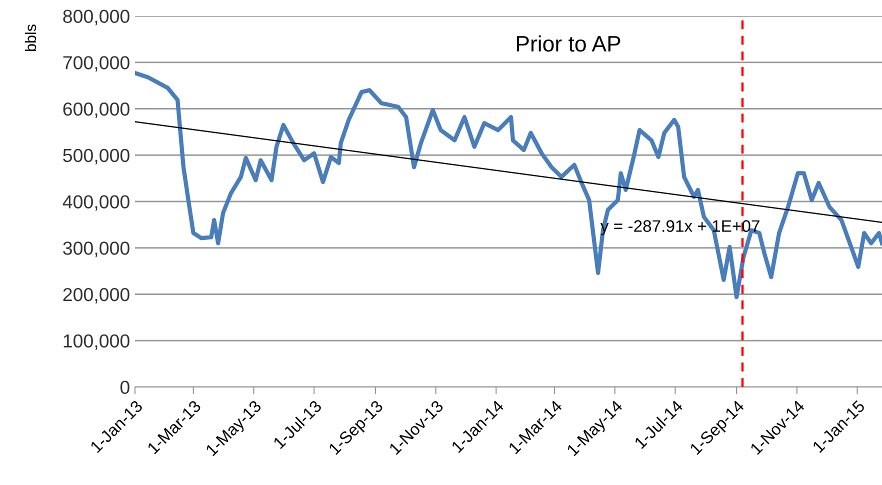  Describe the element at coordinates (96, 203) in the screenshot. I see `y-tick-label: 400,000` at that location.